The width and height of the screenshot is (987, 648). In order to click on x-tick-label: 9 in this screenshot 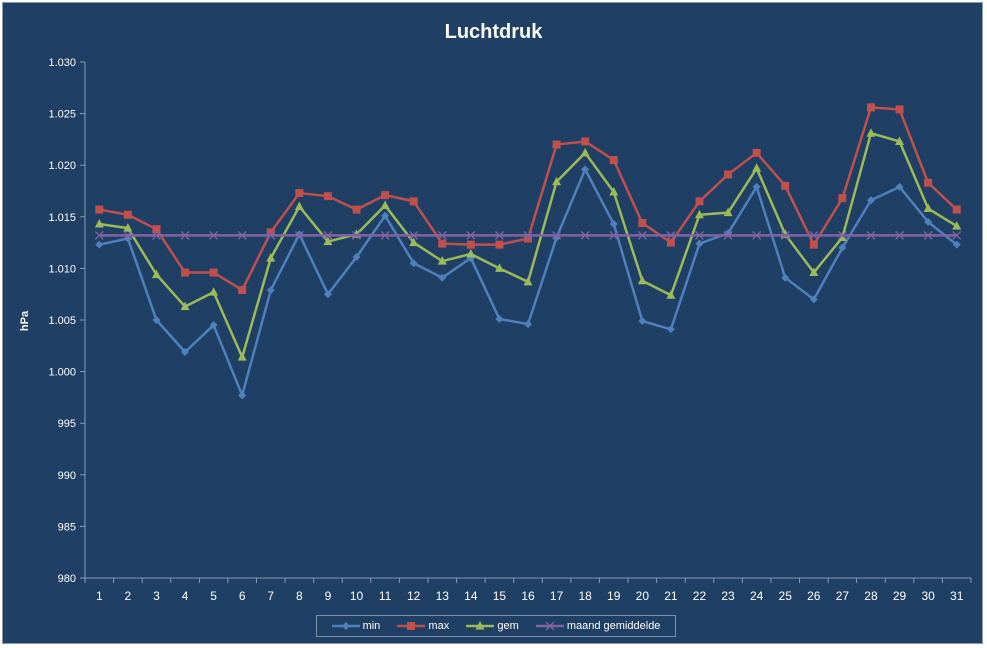, I will do `click(328, 596)`.